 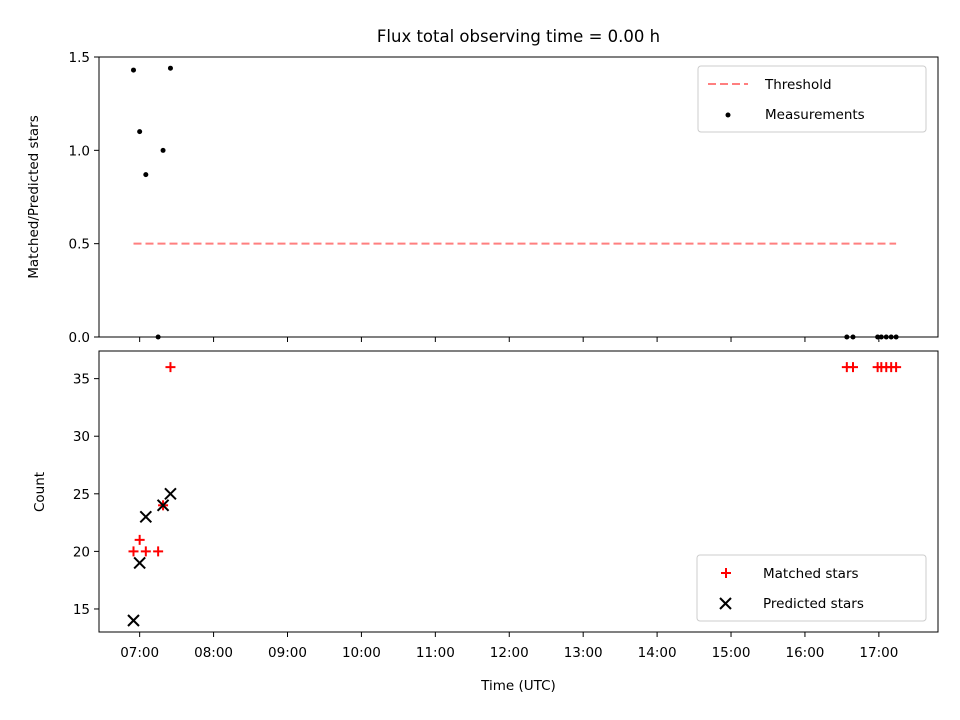 I want to click on top-y-tick-label: 0.5, so click(x=79, y=245).